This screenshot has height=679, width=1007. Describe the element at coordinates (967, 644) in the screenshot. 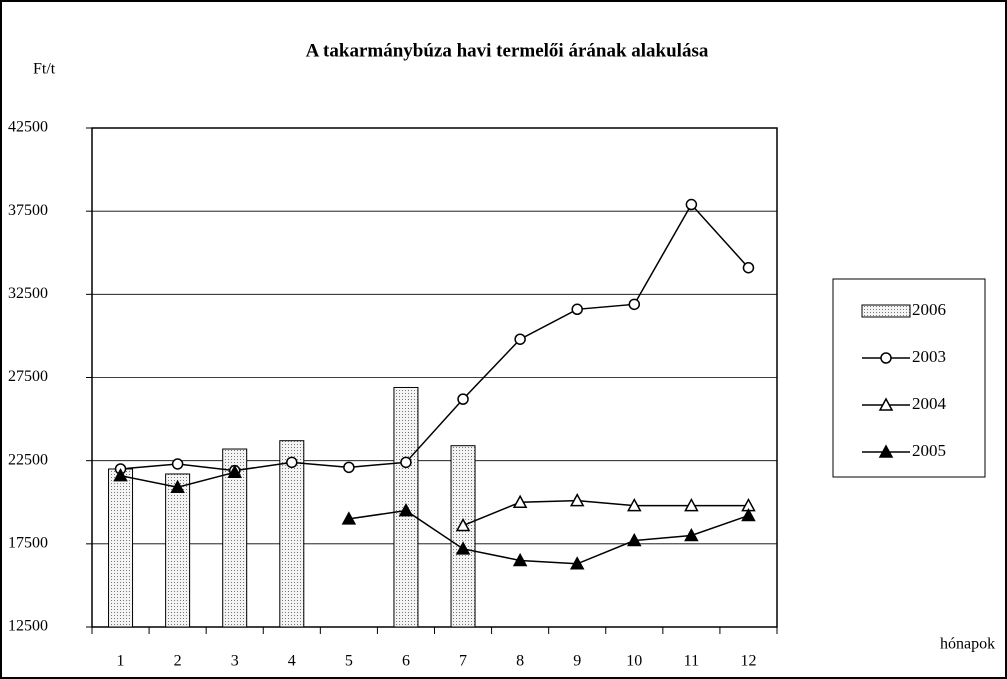

I see `x-axis-label: hónapok` at that location.